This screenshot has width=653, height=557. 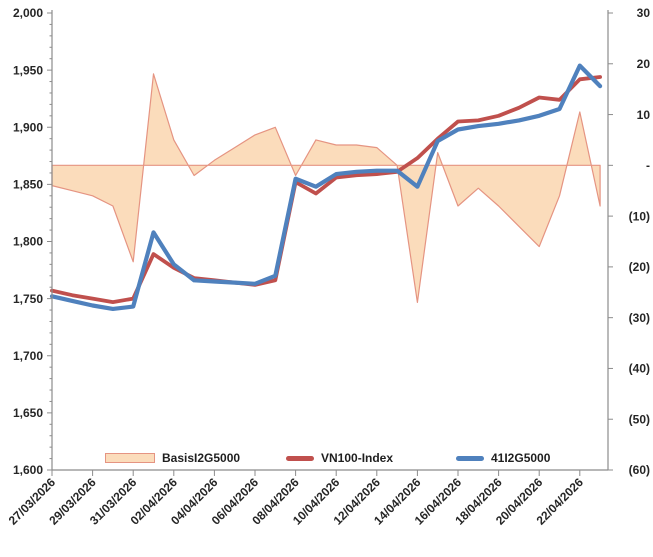 I want to click on right-axis-tick-label: (50), so click(x=639, y=419).